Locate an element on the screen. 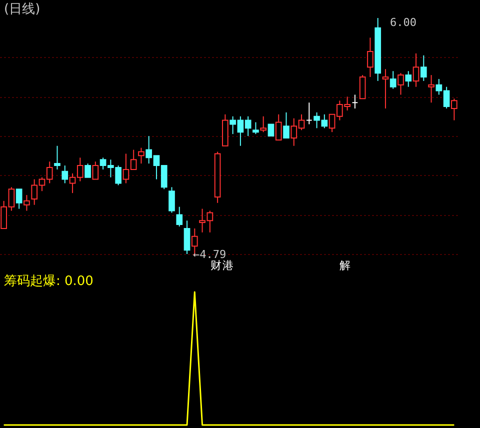 The height and width of the screenshot is (428, 480). text: 解 is located at coordinates (345, 265).